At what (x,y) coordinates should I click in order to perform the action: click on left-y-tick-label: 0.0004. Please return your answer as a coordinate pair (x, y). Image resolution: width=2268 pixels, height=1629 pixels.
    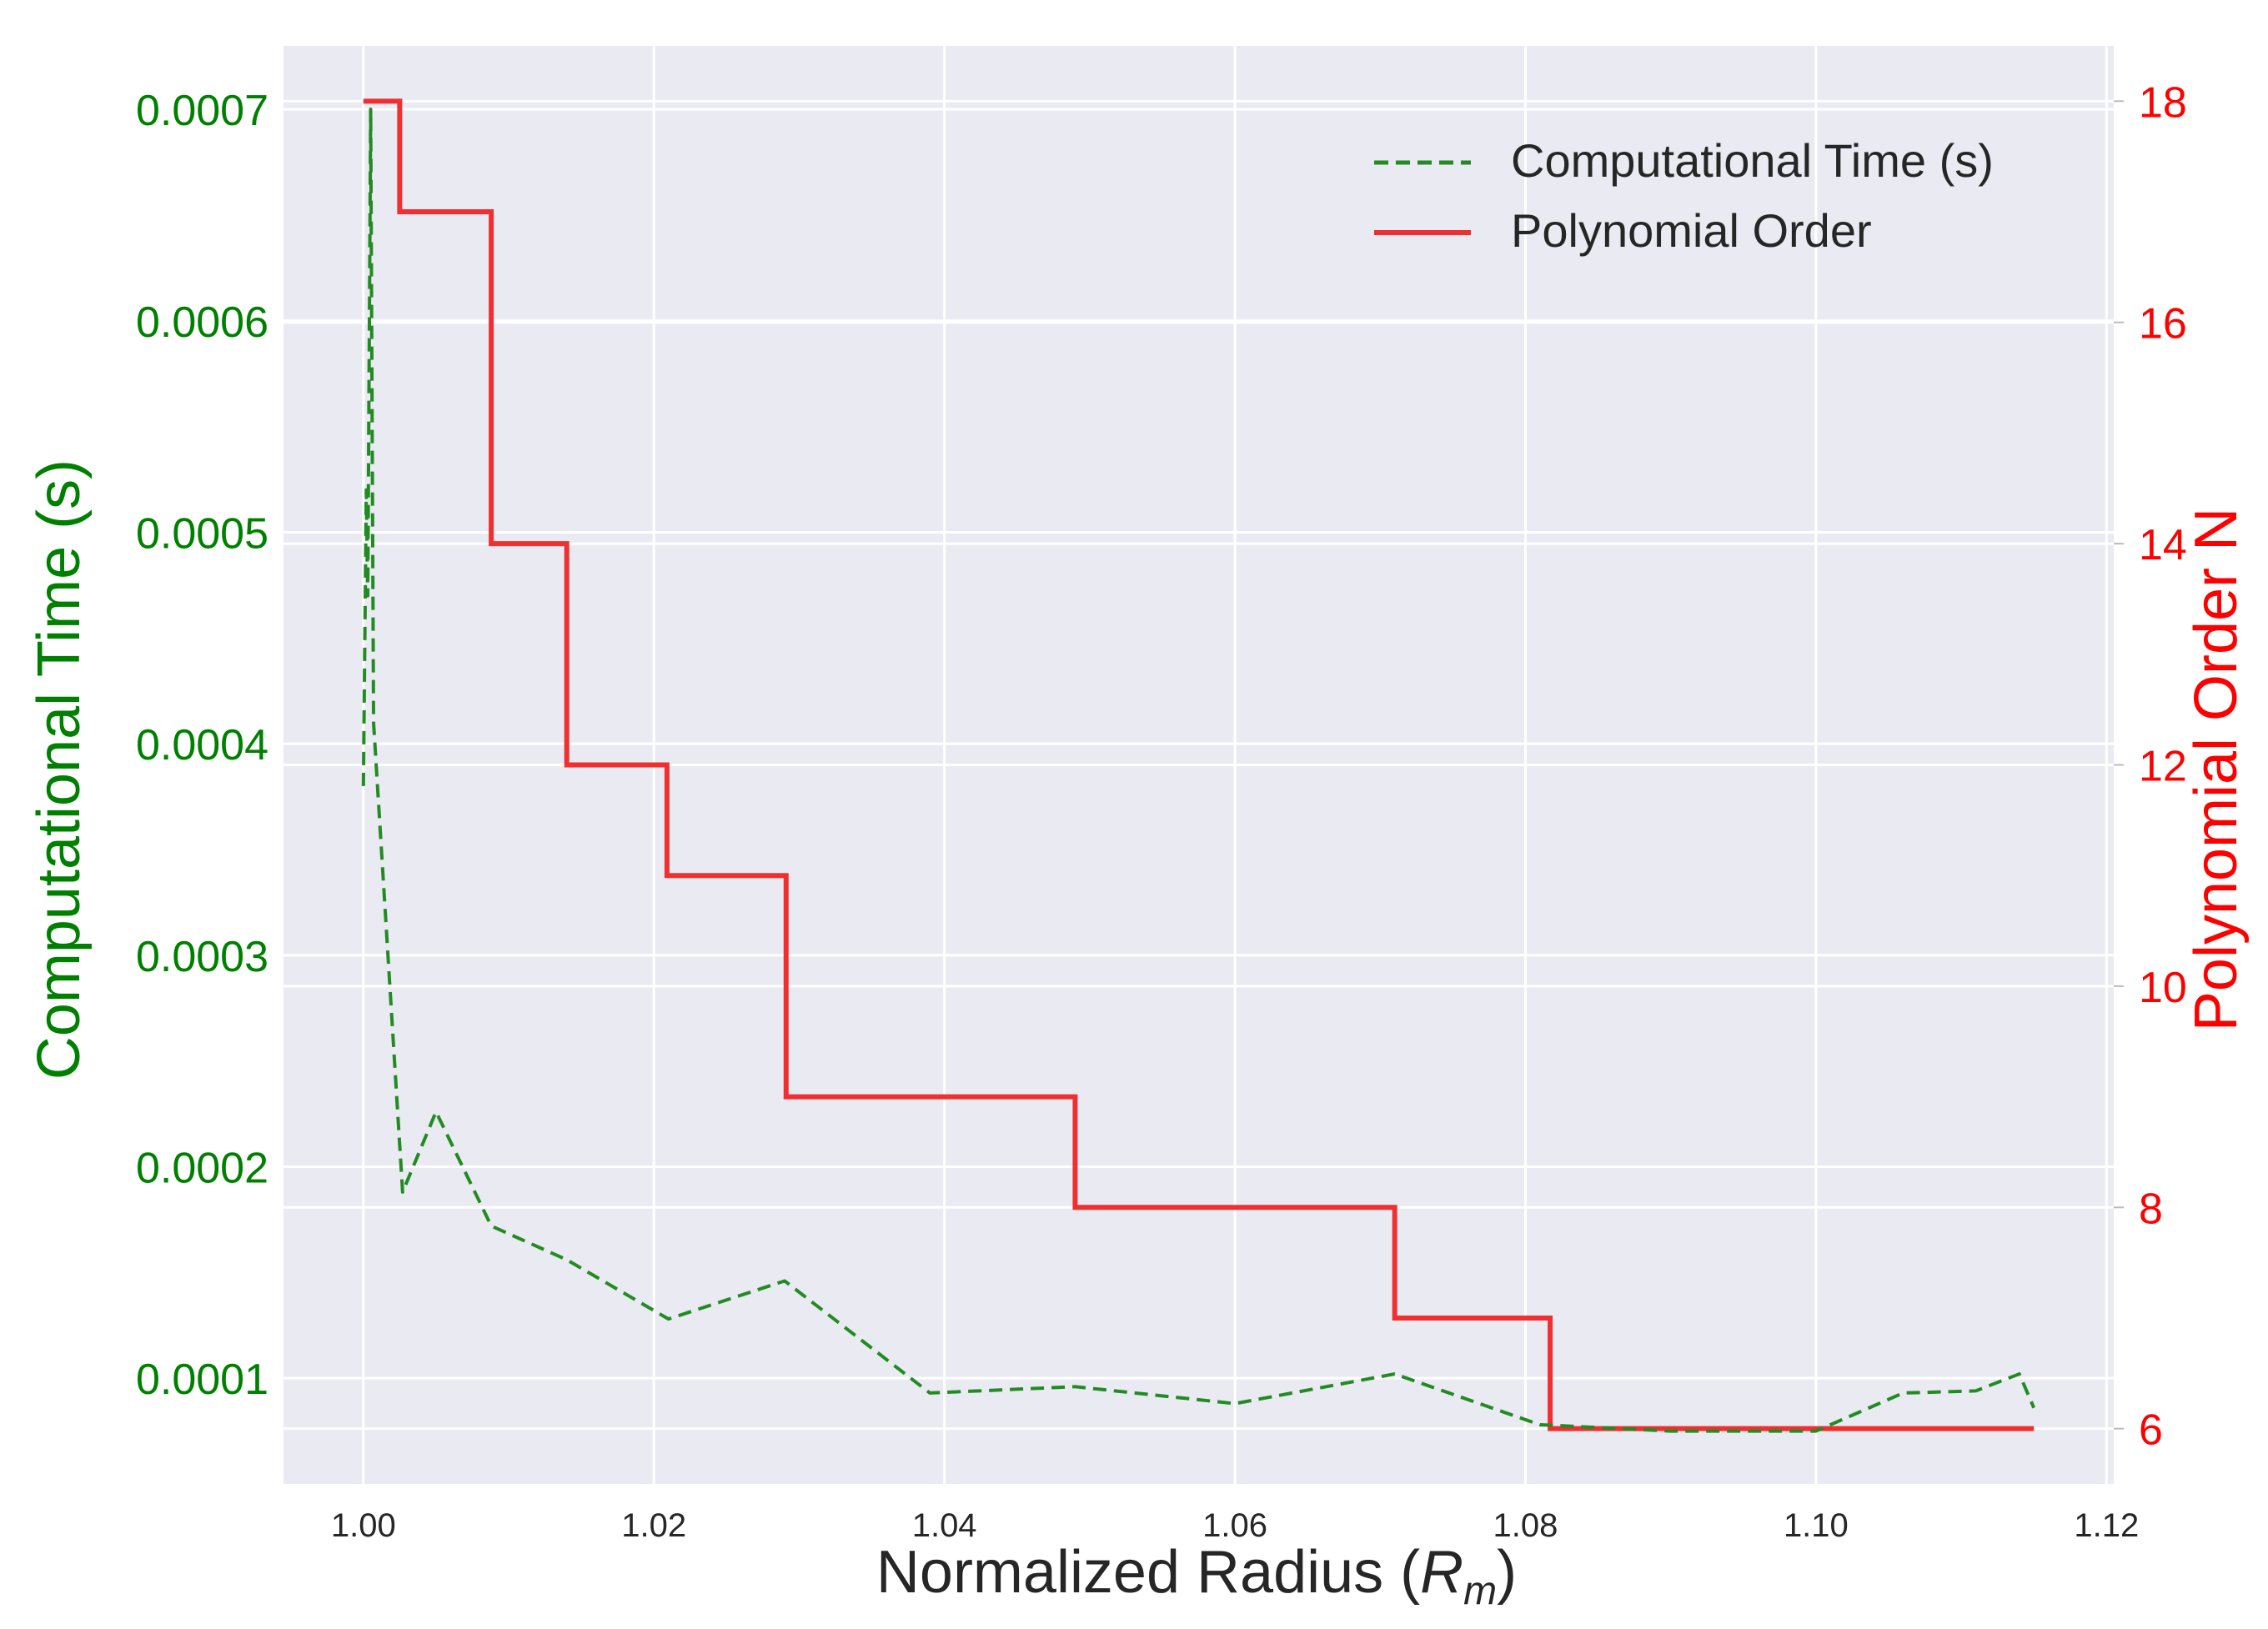
    Looking at the image, I should click on (202, 745).